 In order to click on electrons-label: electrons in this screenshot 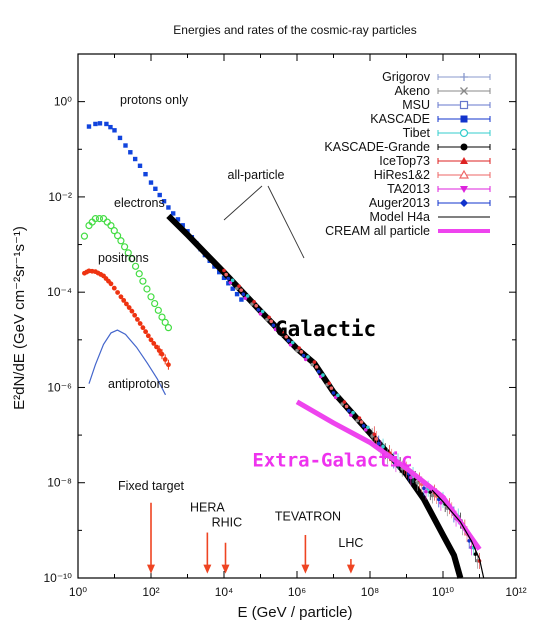, I will do `click(139, 203)`.